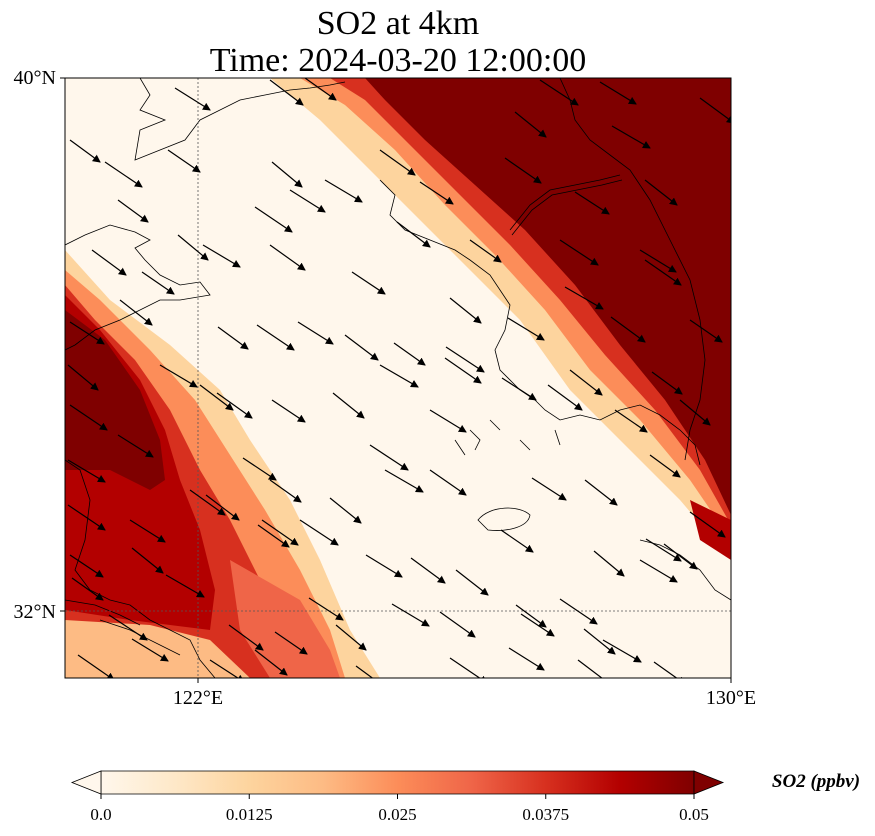 Image resolution: width=875 pixels, height=836 pixels. I want to click on lat-tick-40n: 40°N, so click(35, 78).